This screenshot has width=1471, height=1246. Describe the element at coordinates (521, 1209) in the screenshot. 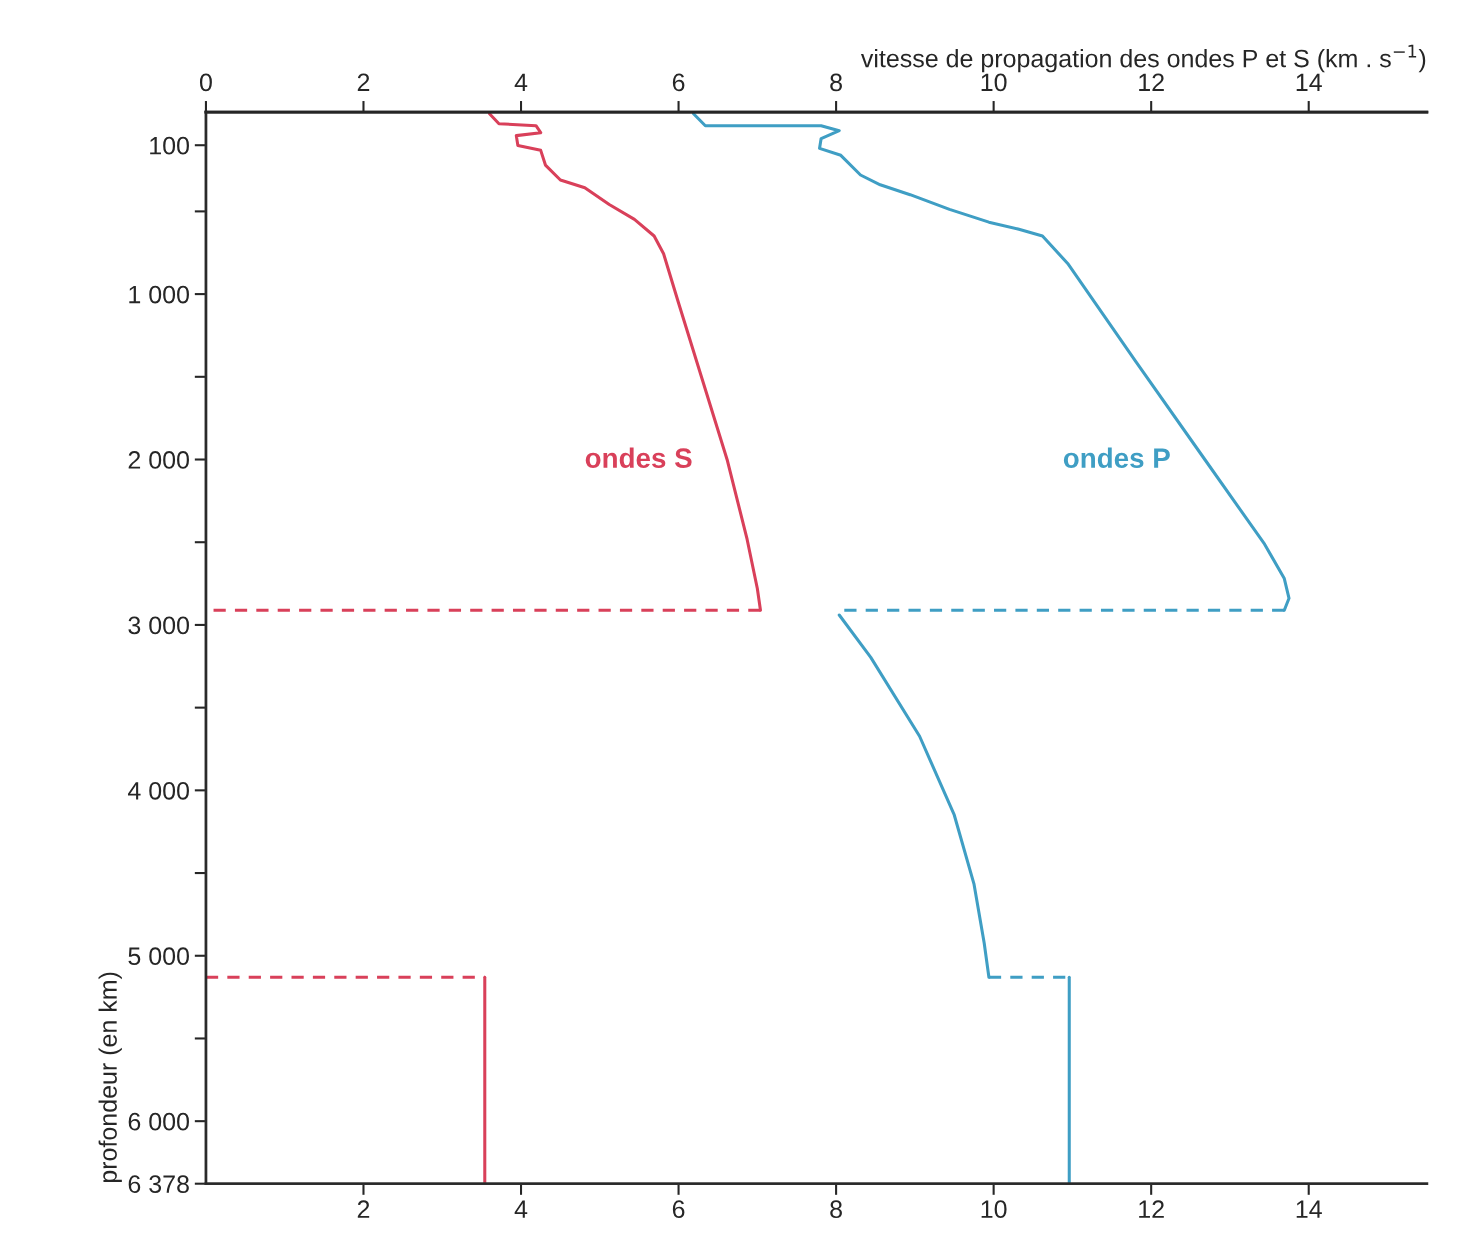

I see `x-tick-label: 4` at that location.